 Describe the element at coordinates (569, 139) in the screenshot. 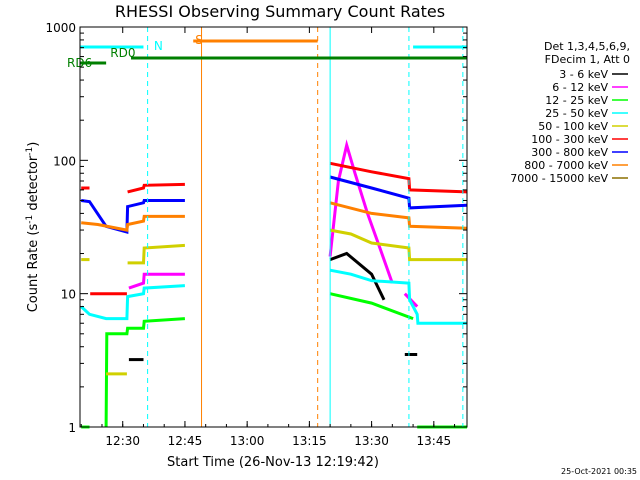

I see `legend-entry: 100 - 300 keV` at that location.